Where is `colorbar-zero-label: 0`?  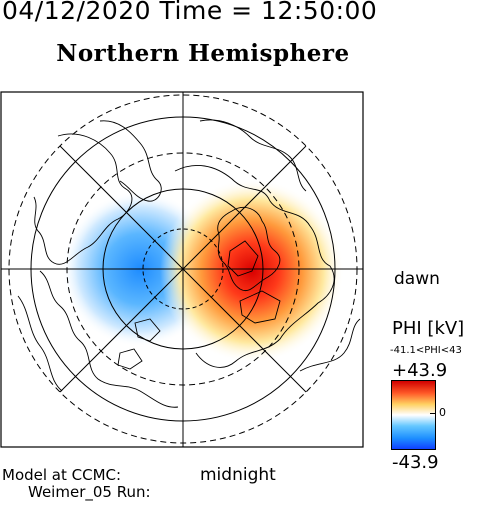
colorbar-zero-label: 0 is located at coordinates (442, 412).